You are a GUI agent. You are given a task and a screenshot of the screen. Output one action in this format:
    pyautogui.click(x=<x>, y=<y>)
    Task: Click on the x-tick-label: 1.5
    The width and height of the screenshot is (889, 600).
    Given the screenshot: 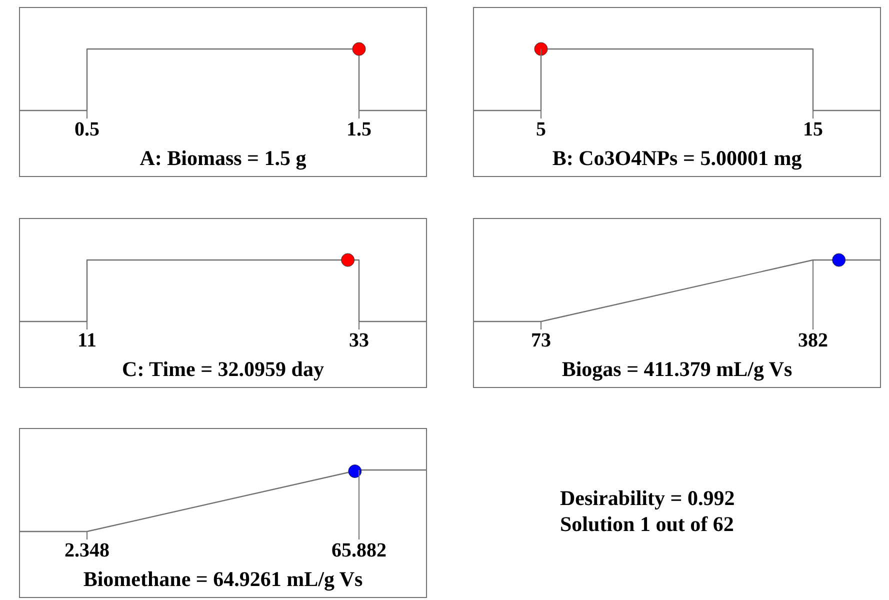 What is the action you would take?
    pyautogui.click(x=359, y=129)
    